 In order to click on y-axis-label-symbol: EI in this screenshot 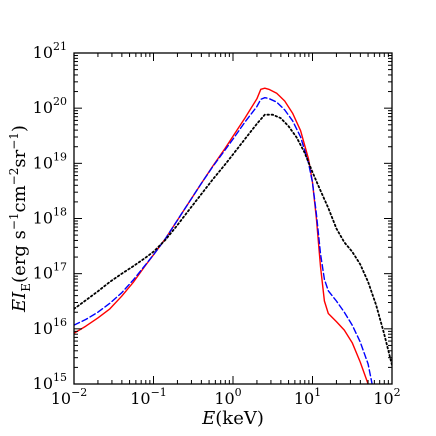, I will do `click(19, 302)`.